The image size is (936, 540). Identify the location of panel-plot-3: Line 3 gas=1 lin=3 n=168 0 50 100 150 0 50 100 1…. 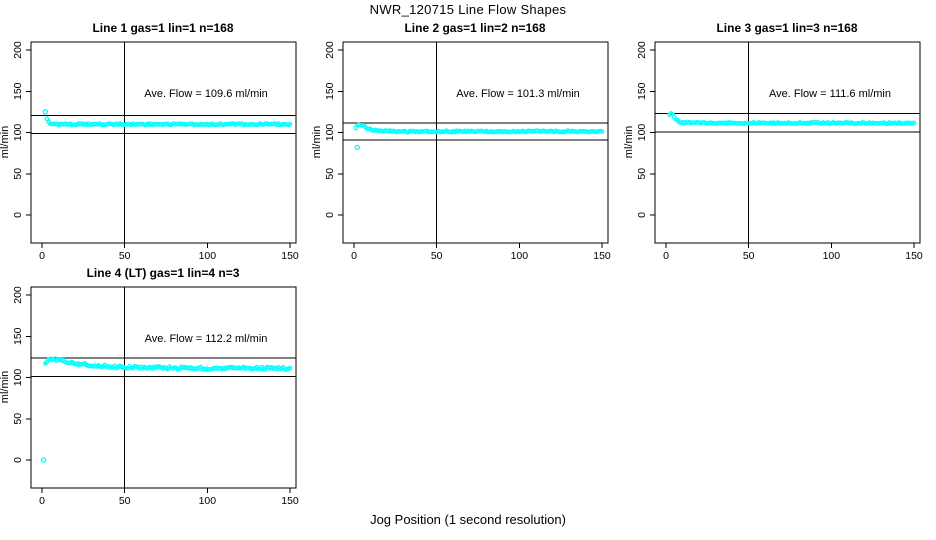
(773, 141).